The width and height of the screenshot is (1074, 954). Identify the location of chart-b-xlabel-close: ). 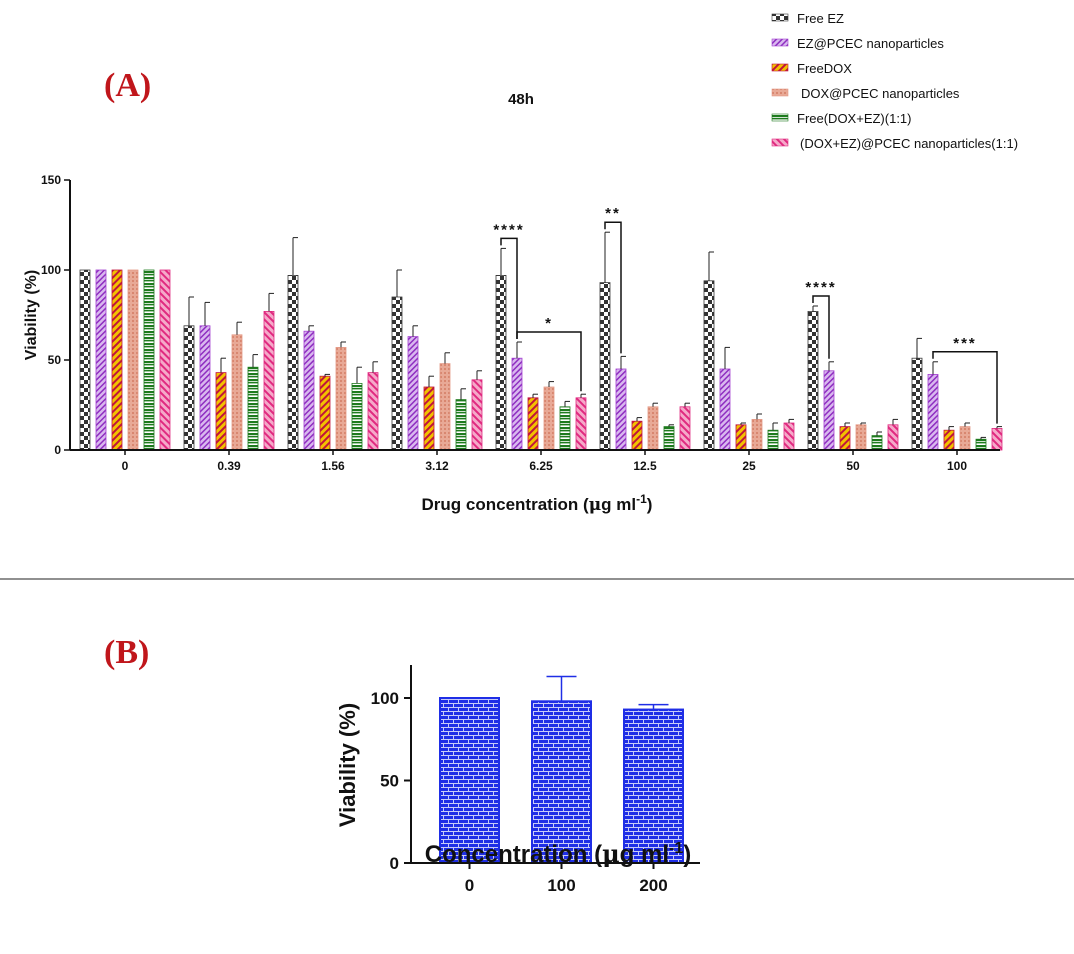
(687, 854).